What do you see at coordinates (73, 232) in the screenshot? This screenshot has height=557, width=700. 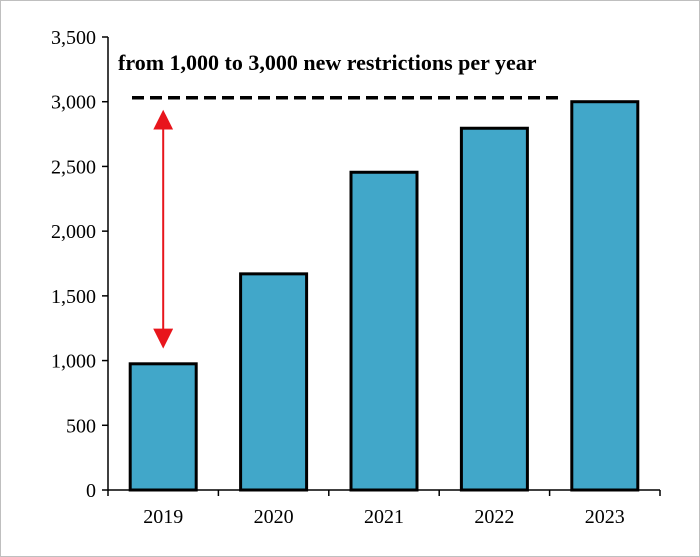 I see `y-tick-label: 2,000` at bounding box center [73, 232].